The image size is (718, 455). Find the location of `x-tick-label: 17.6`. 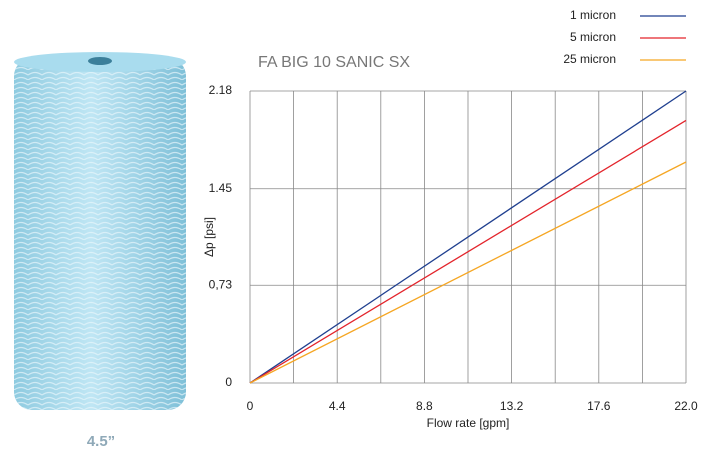

x-tick-label: 17.6 is located at coordinates (599, 406).